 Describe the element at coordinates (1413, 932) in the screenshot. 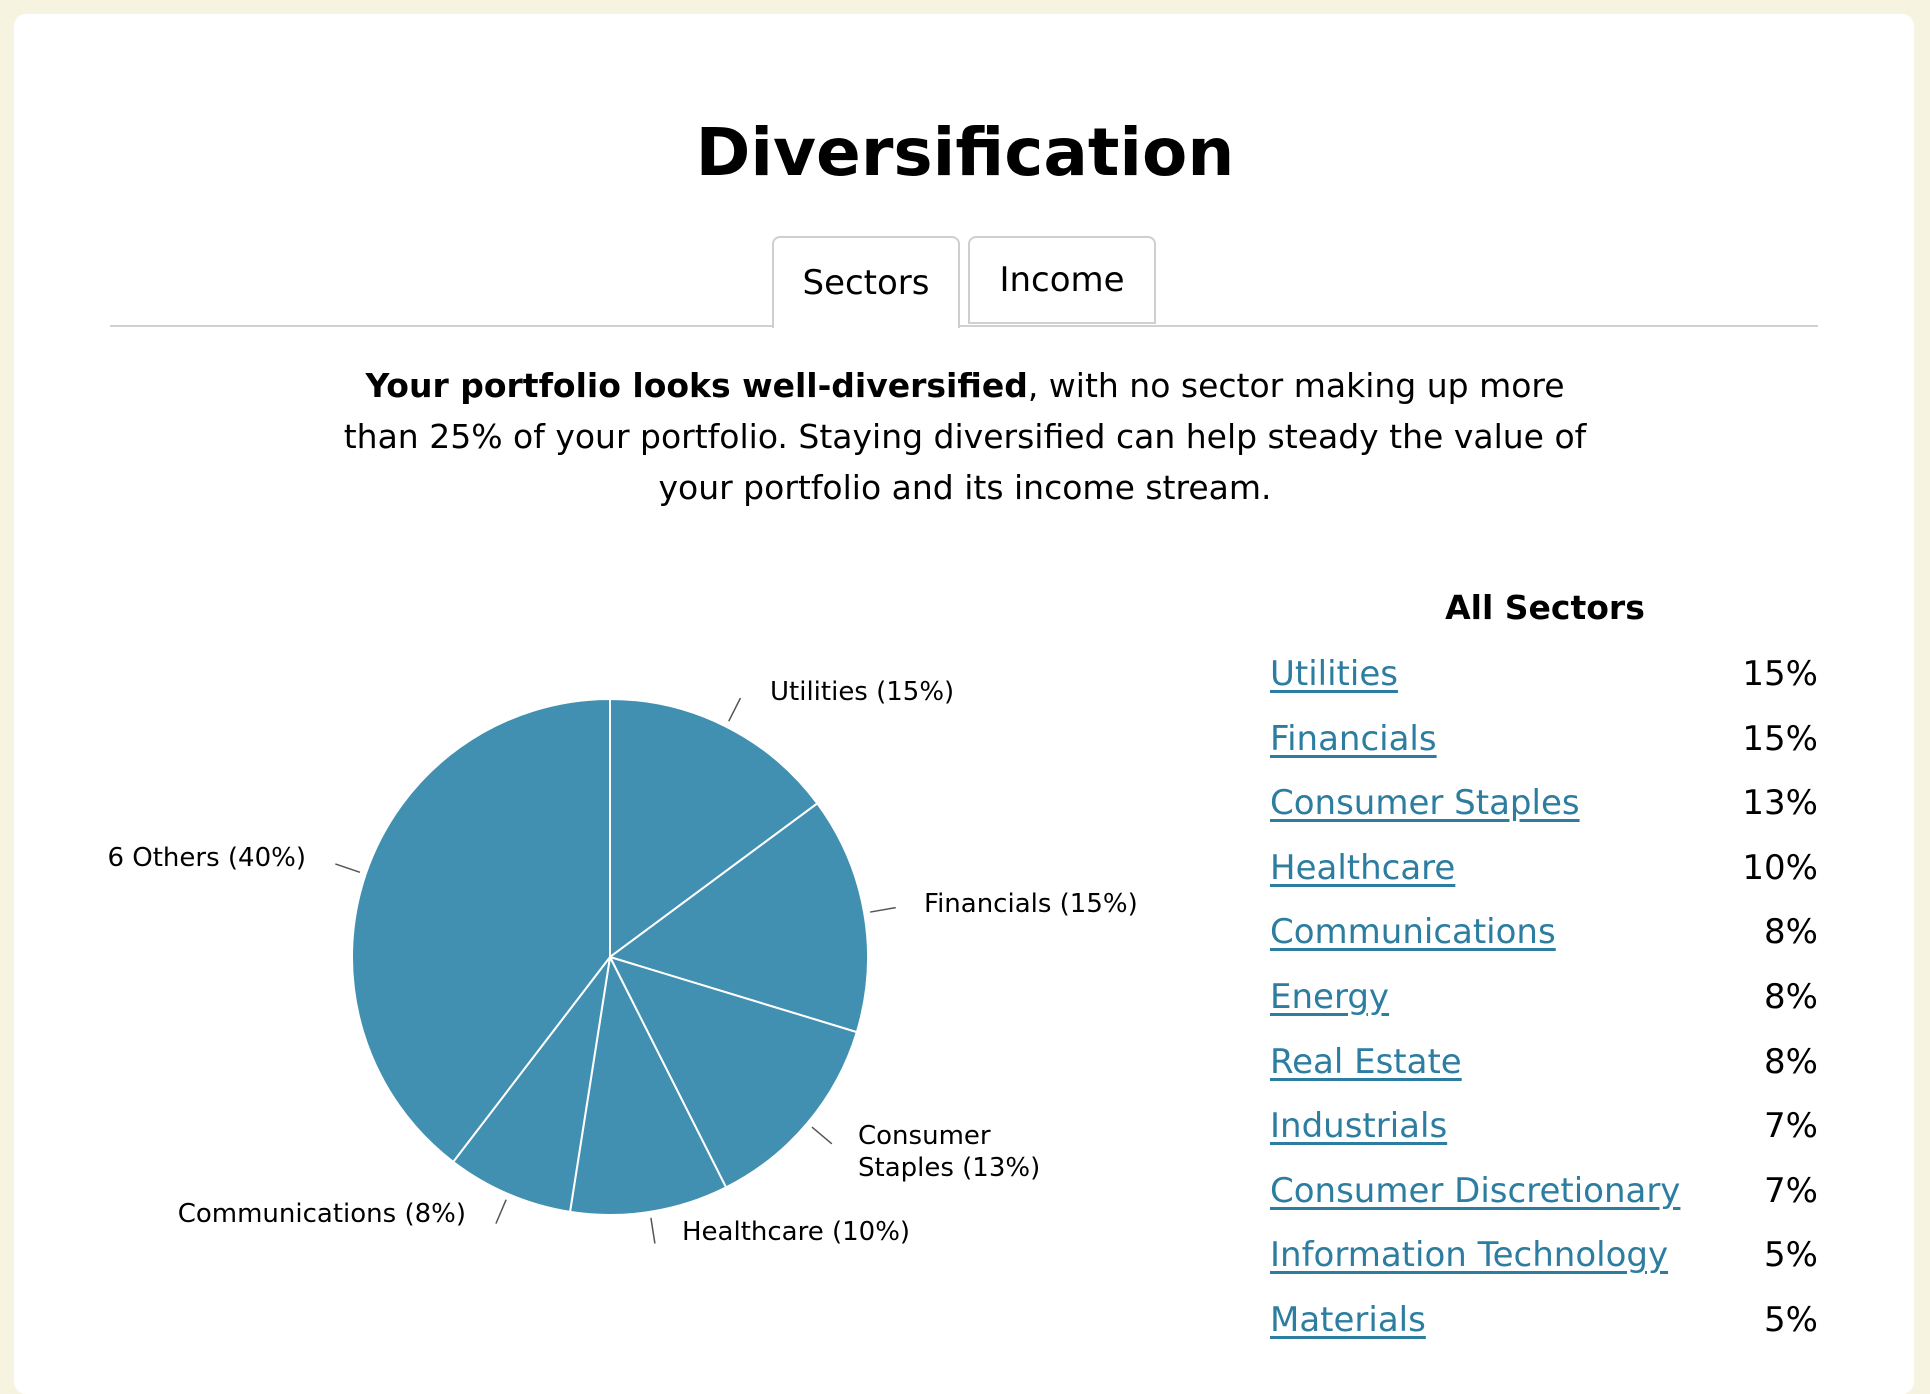

I see `sector-link: Communications` at that location.